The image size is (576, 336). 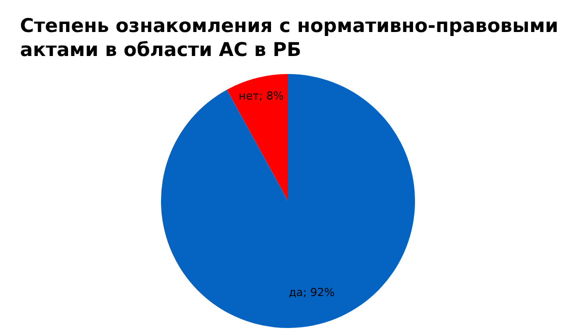 I want to click on slice-label: нет; 8%, so click(x=261, y=95).